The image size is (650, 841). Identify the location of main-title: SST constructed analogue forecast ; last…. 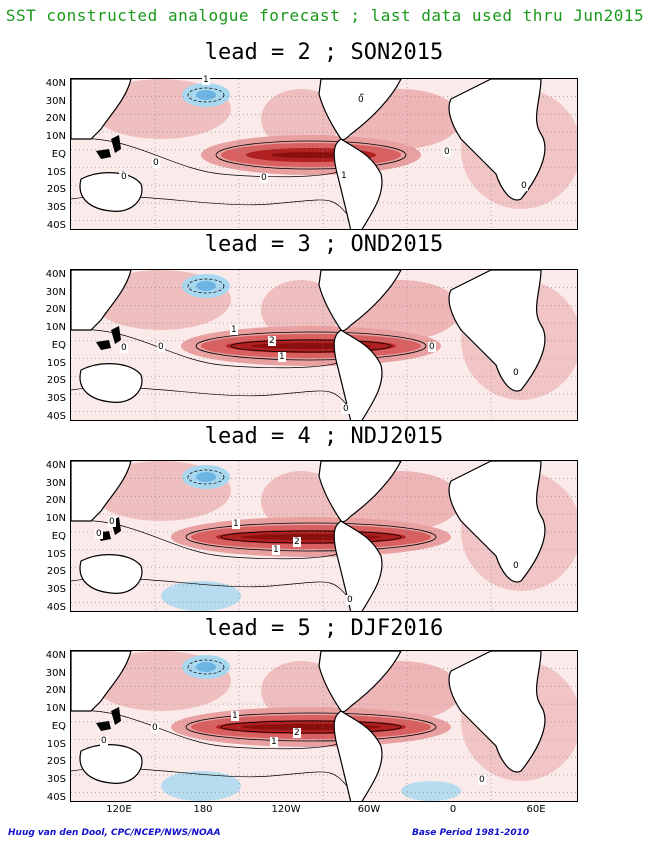
(325, 15).